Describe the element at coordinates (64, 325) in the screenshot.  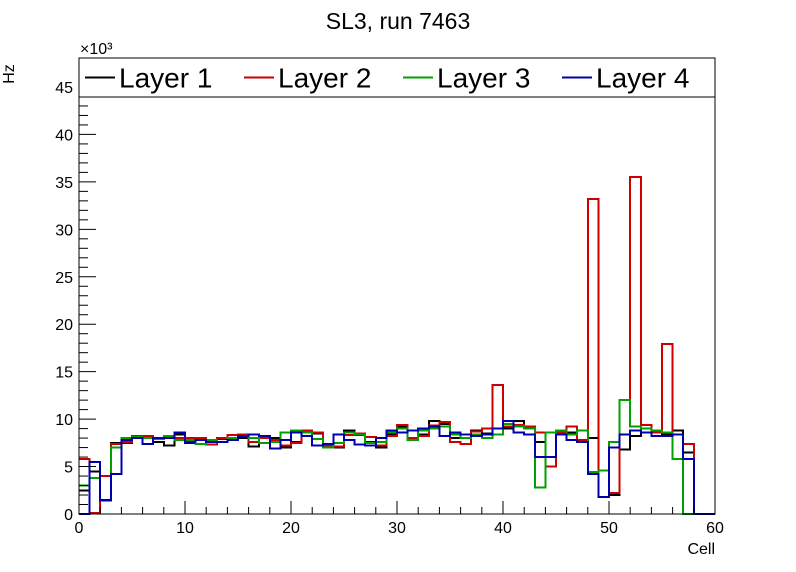
I see `y-tick-label: 20` at that location.